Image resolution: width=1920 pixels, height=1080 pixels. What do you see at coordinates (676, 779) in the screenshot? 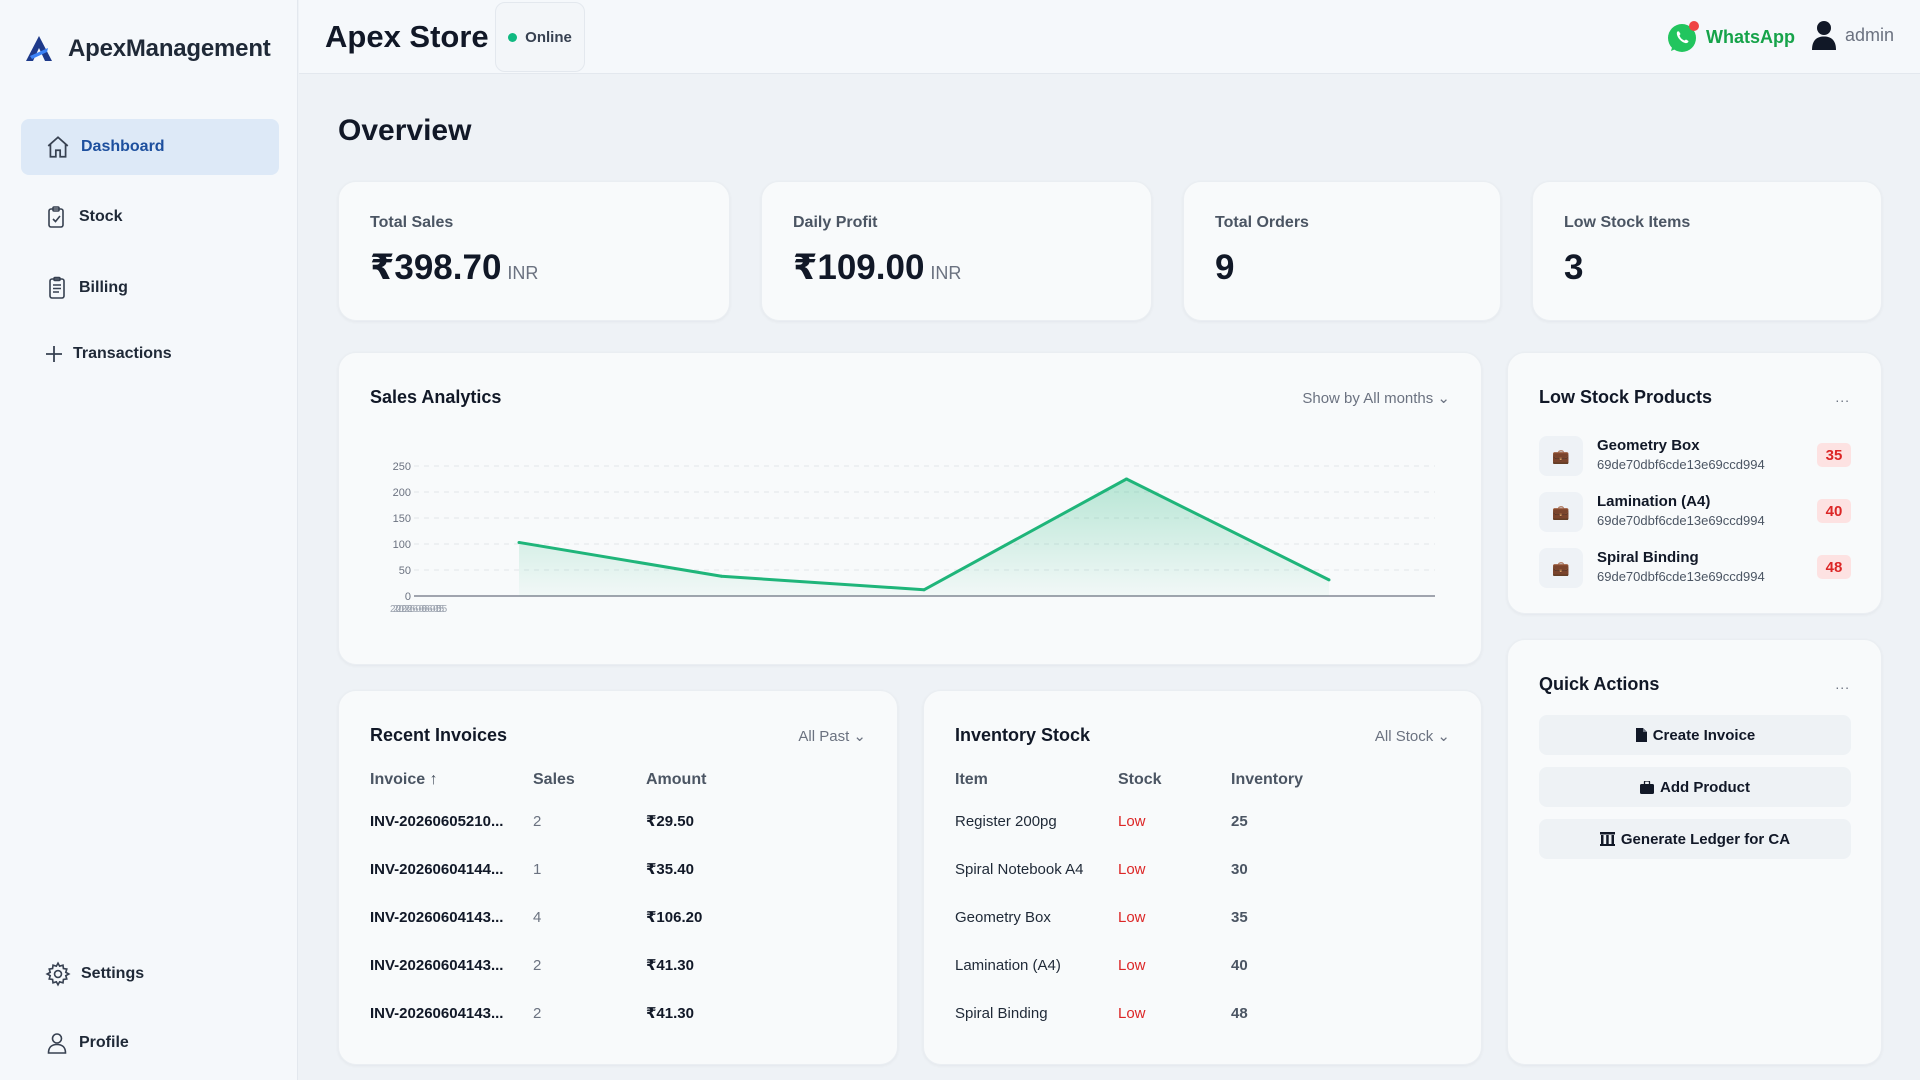
I see `column-header-amount: Amount` at bounding box center [676, 779].